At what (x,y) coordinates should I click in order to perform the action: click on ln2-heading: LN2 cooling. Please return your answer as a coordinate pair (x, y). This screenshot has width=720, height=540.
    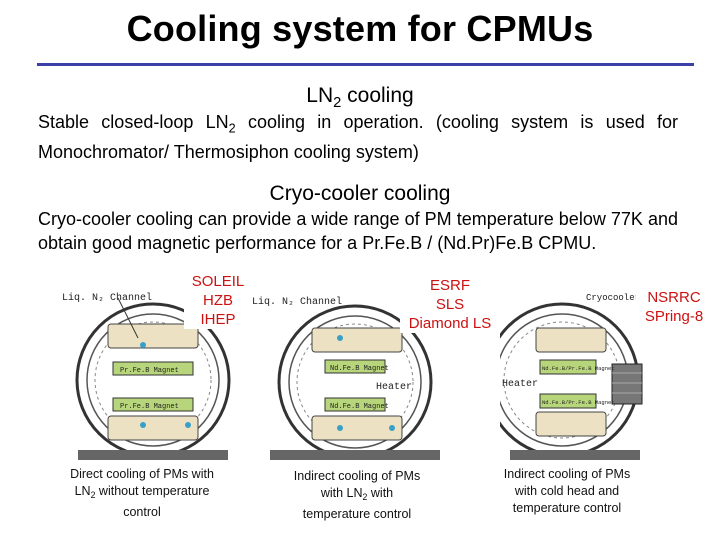
    Looking at the image, I should click on (360, 98).